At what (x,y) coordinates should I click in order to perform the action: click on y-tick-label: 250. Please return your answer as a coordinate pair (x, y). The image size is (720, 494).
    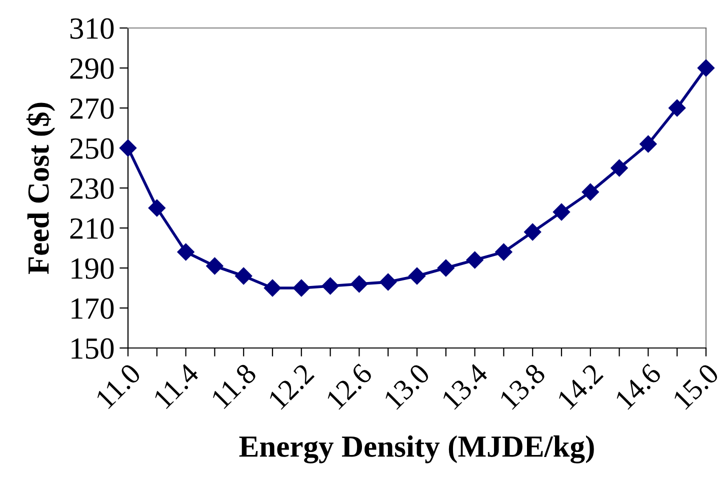
    Looking at the image, I should click on (92, 148).